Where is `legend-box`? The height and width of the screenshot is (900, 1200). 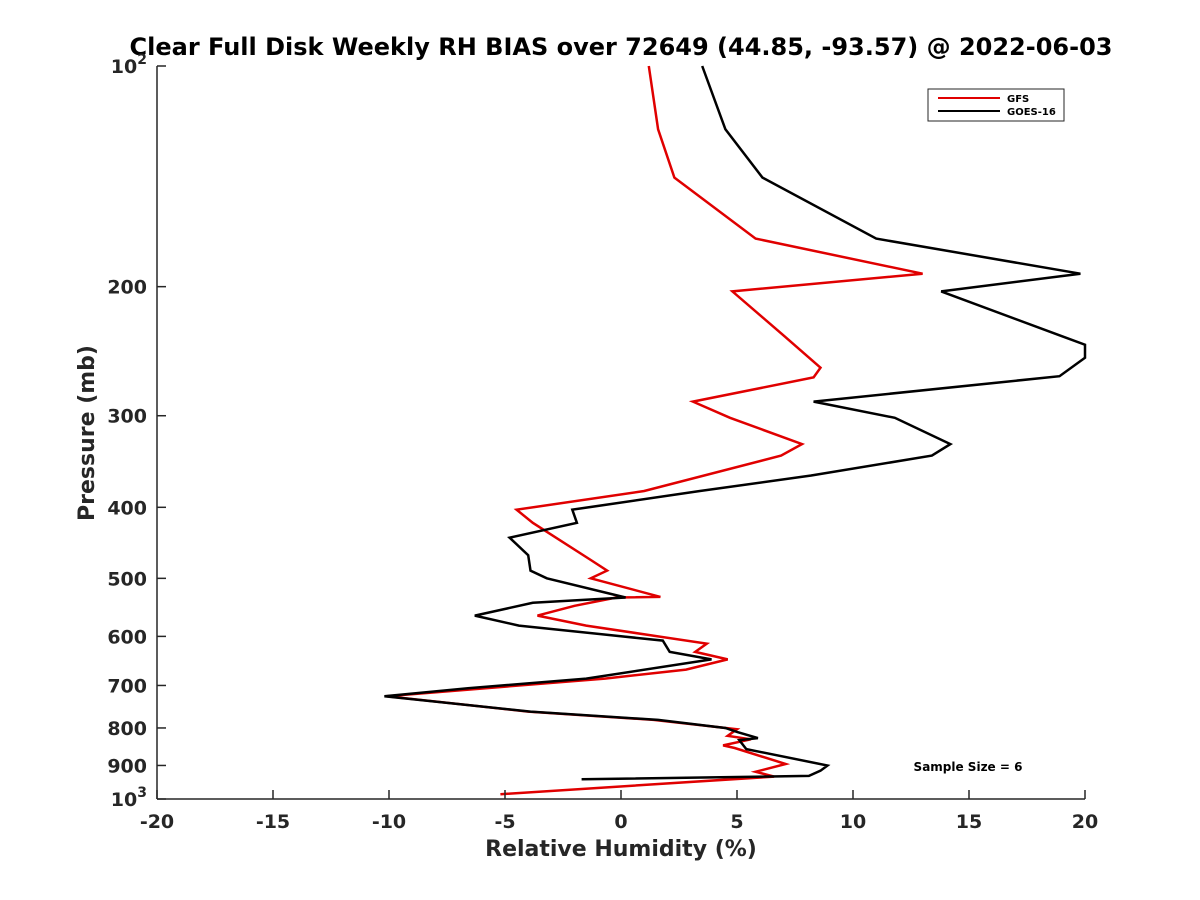
legend-box is located at coordinates (996, 105).